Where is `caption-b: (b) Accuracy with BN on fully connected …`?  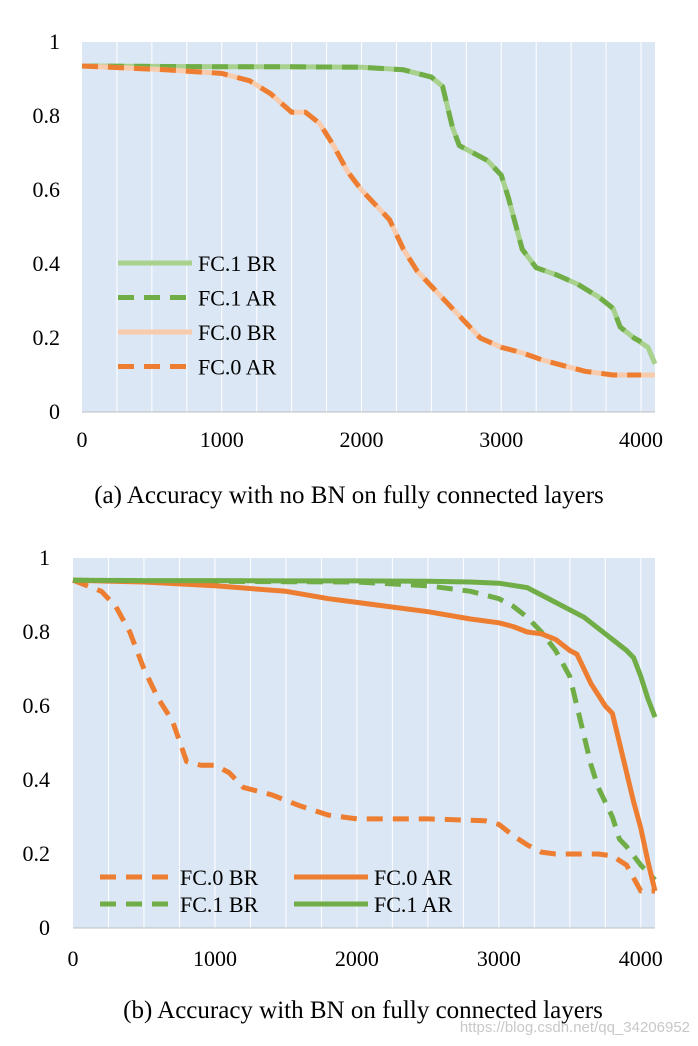
caption-b: (b) Accuracy with BN on fully connected … is located at coordinates (363, 1010).